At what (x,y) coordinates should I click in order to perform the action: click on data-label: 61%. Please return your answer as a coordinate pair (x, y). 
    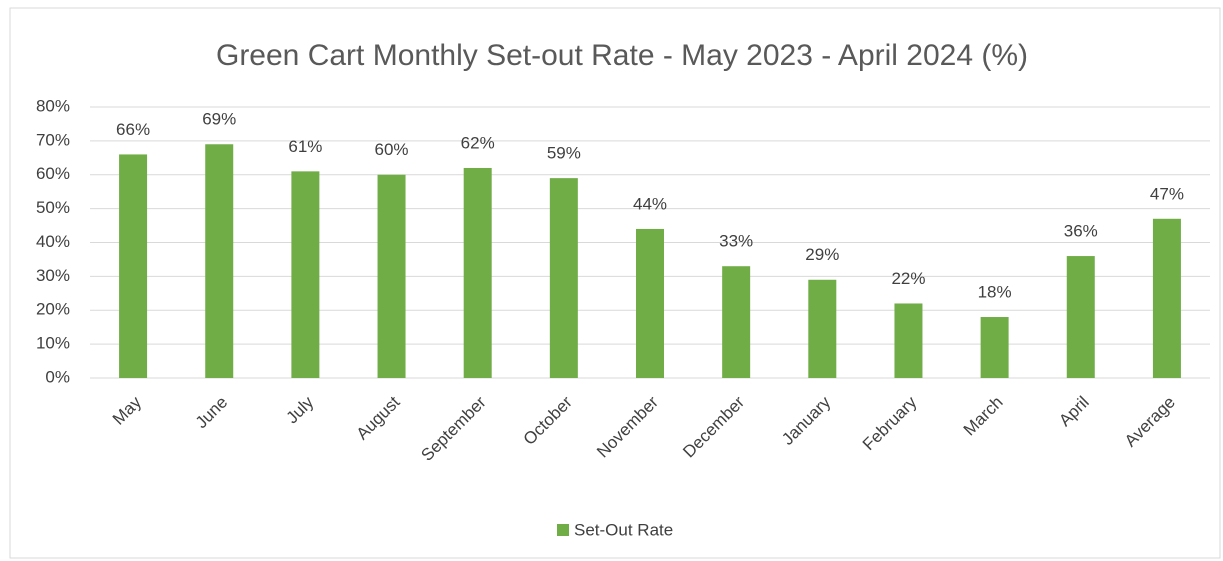
    Looking at the image, I should click on (305, 146).